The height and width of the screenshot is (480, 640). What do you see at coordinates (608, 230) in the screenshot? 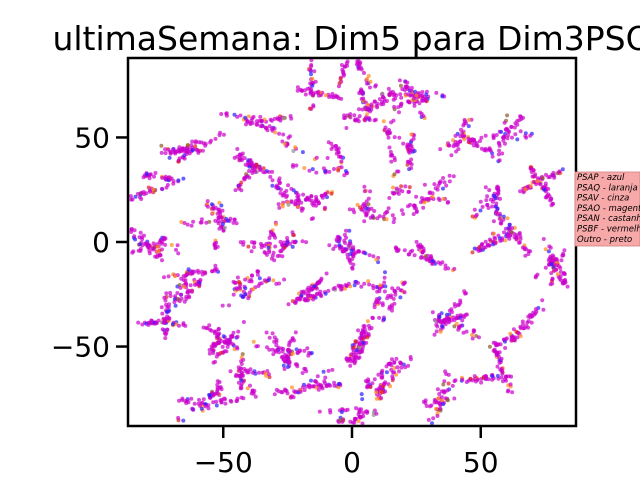
I see `legend-entry: PSBF - vermelho` at bounding box center [608, 230].